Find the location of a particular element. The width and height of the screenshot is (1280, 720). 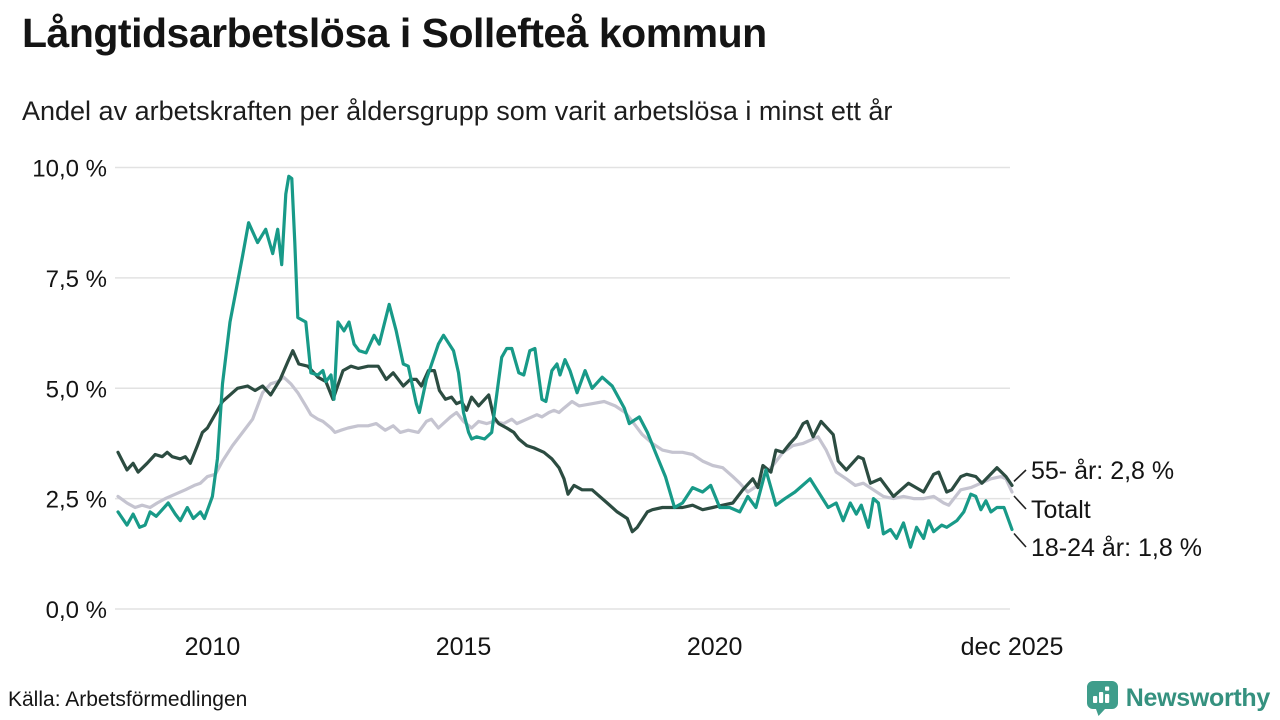

series-end-label-18-24-r: 18-24 år: 1,8 % is located at coordinates (1116, 548).